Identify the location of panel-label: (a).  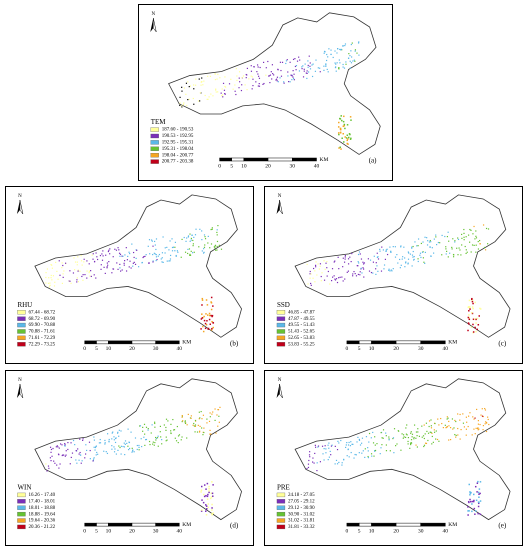
(373, 161).